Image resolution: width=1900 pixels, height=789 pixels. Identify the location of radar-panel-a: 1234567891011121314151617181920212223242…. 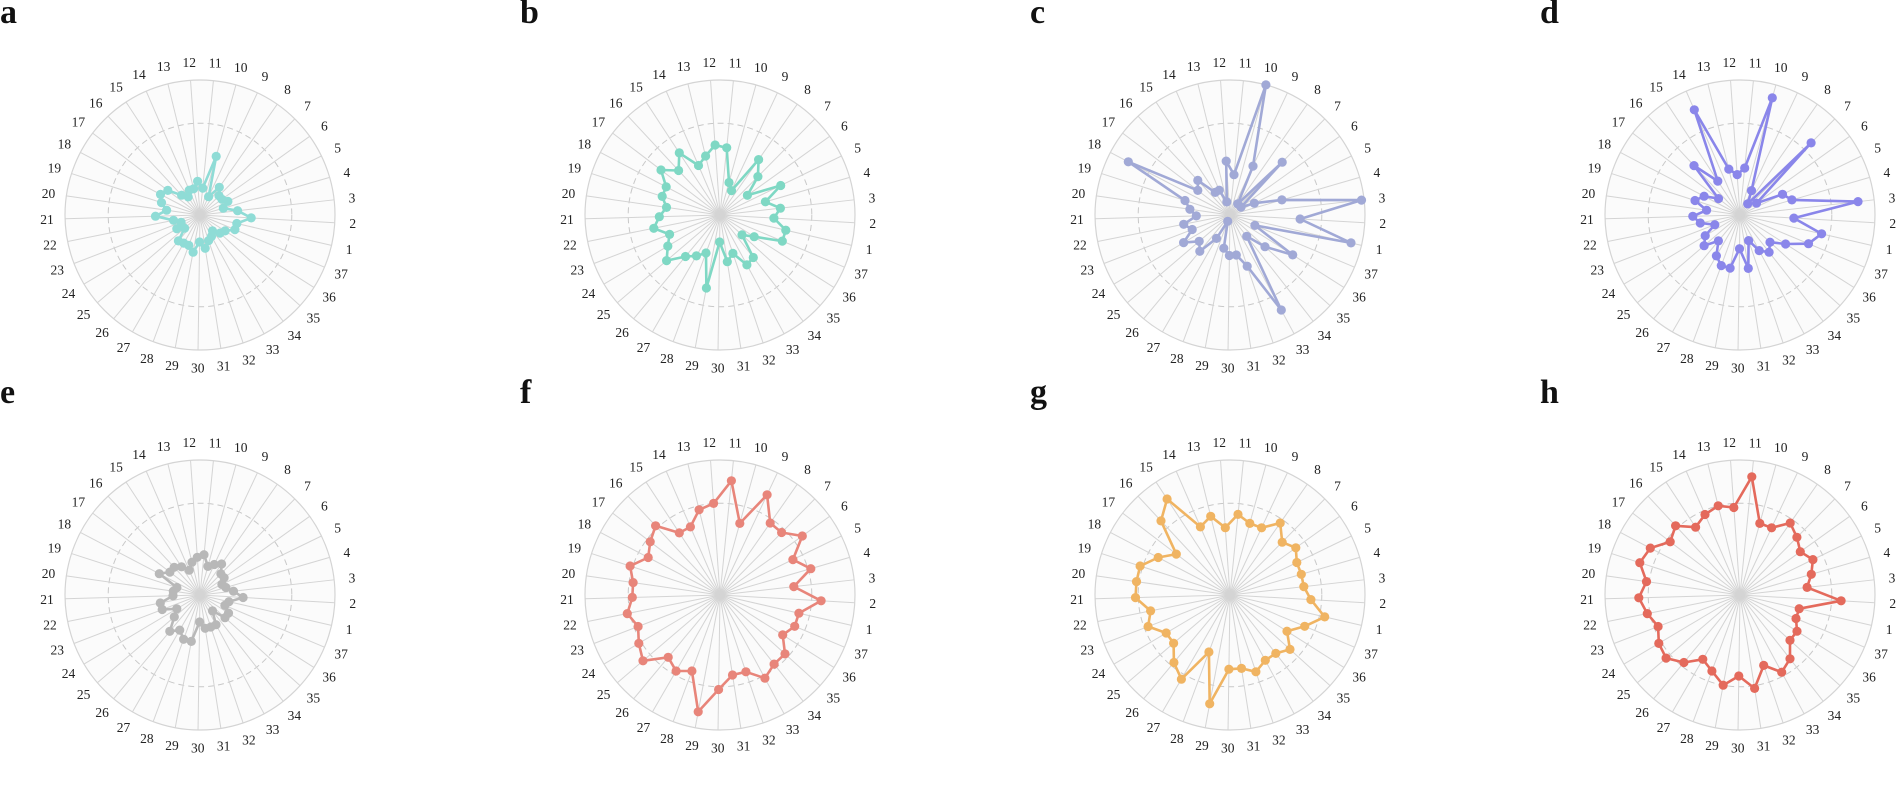
(178, 187).